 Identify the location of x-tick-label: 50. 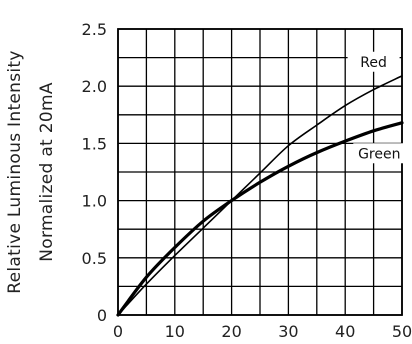
(402, 331).